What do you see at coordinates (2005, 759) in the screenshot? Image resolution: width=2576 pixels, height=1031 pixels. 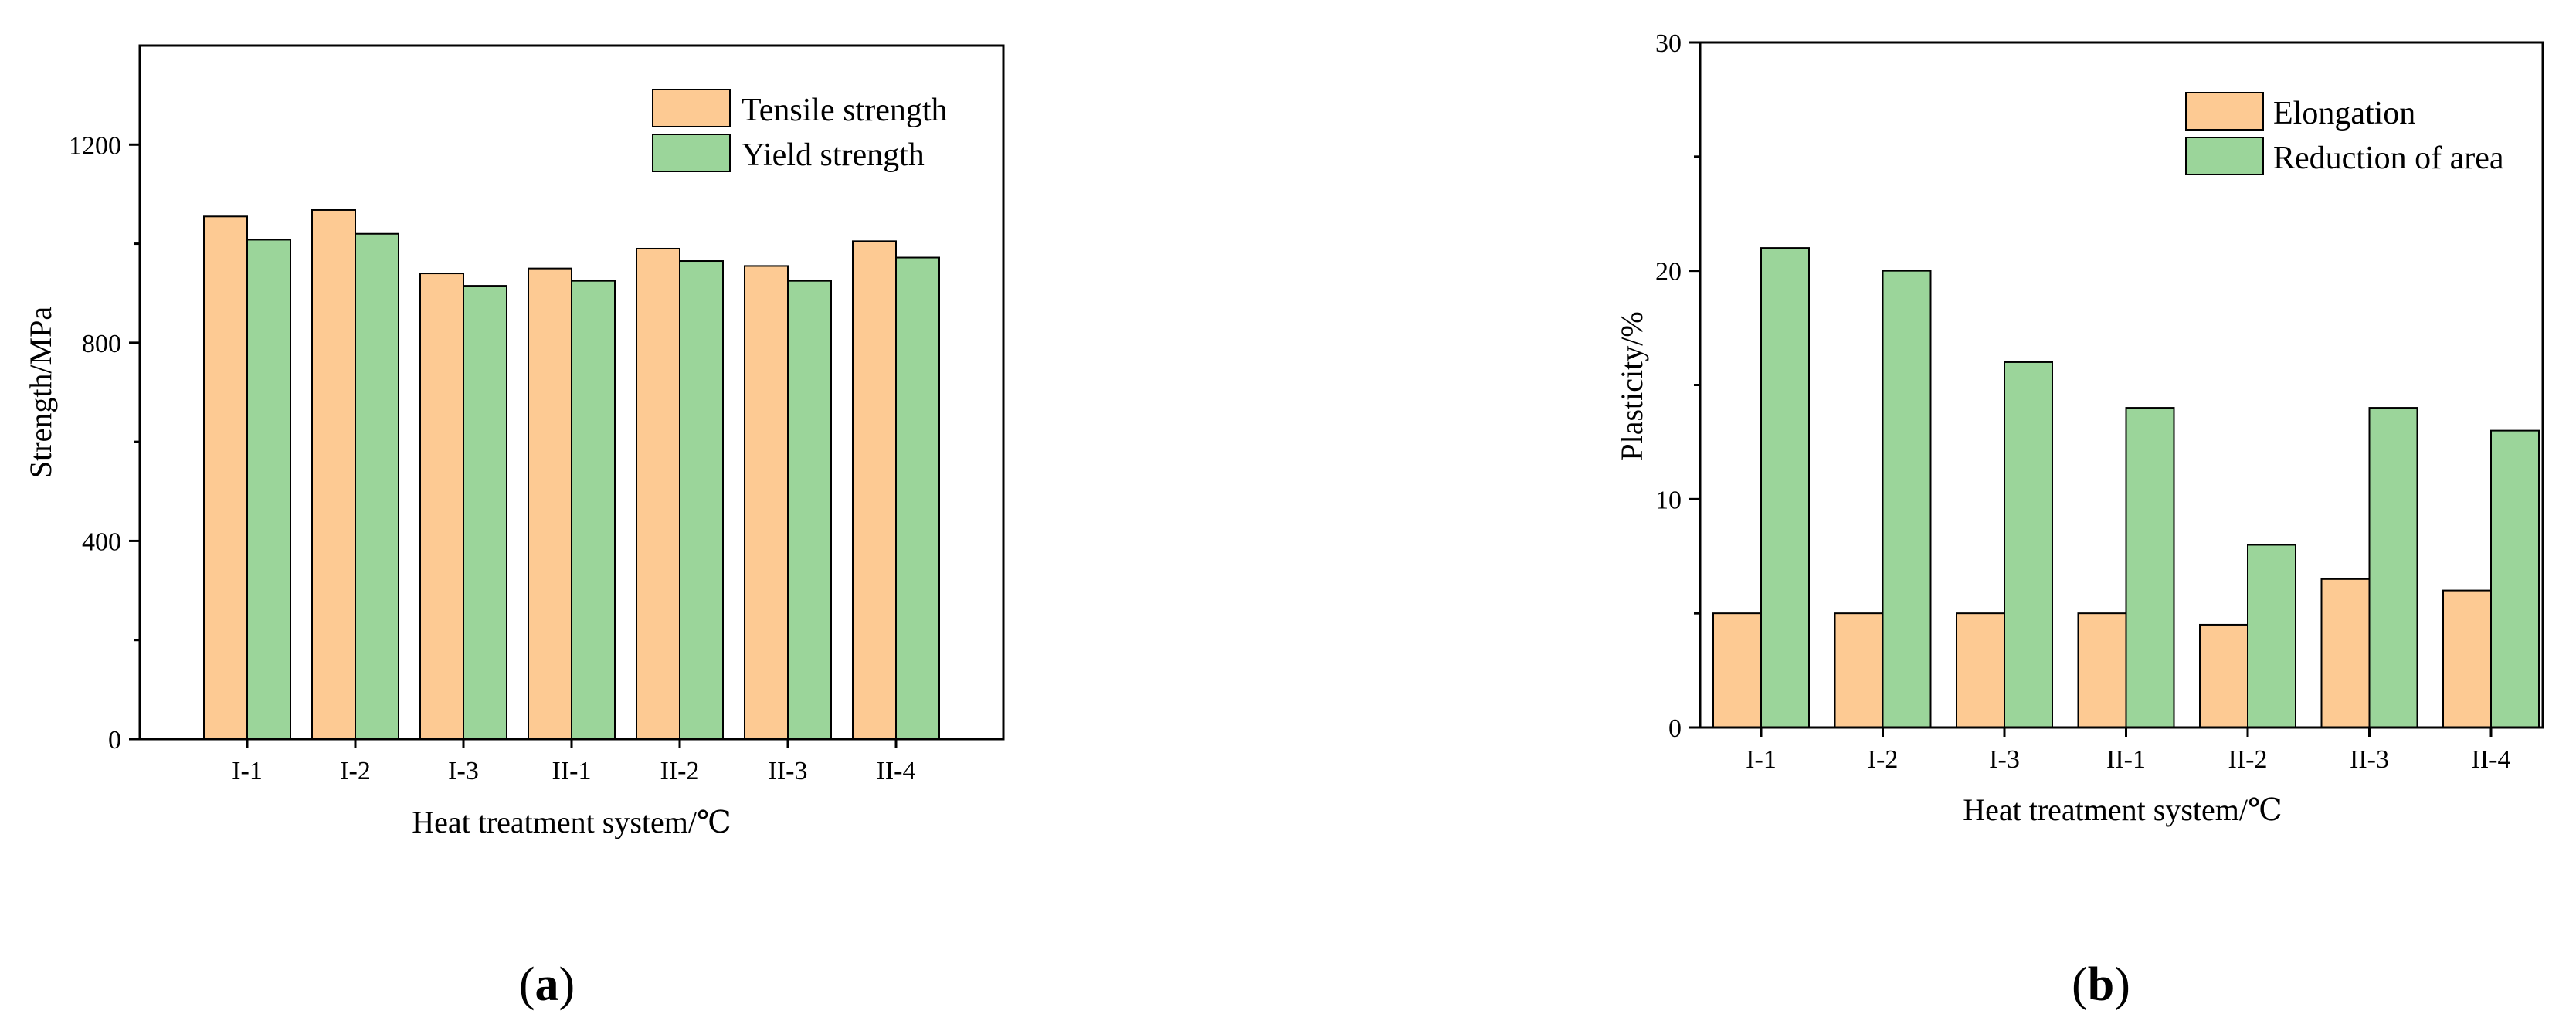 I see `chart-b-x-tick-label: I-3` at bounding box center [2005, 759].